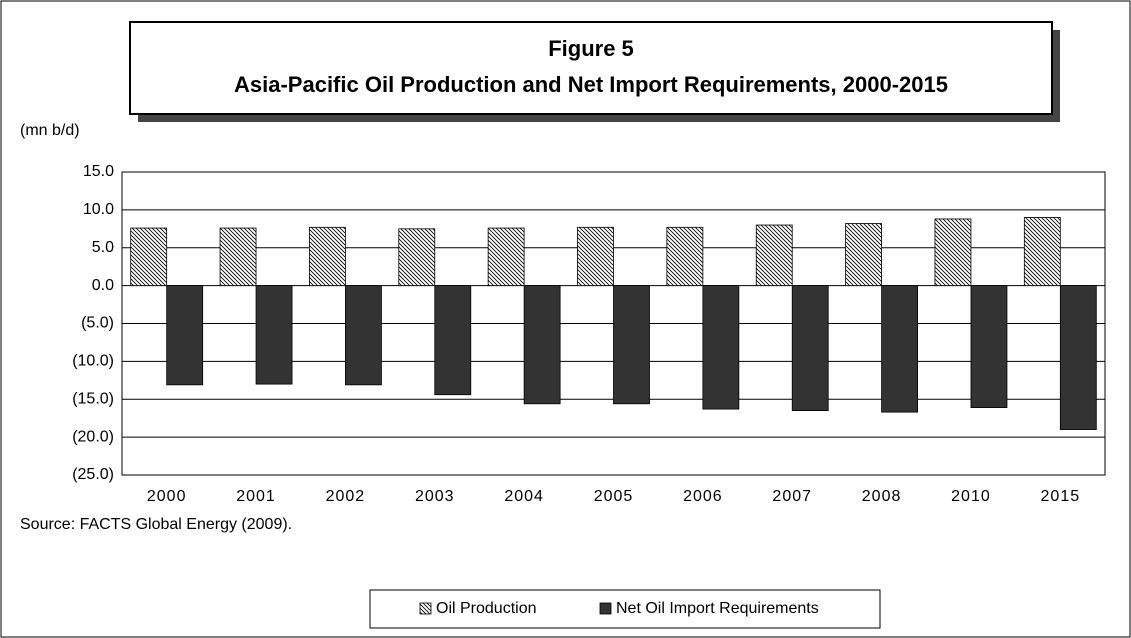 The width and height of the screenshot is (1131, 638). I want to click on x-tick-label: 2010, so click(971, 496).